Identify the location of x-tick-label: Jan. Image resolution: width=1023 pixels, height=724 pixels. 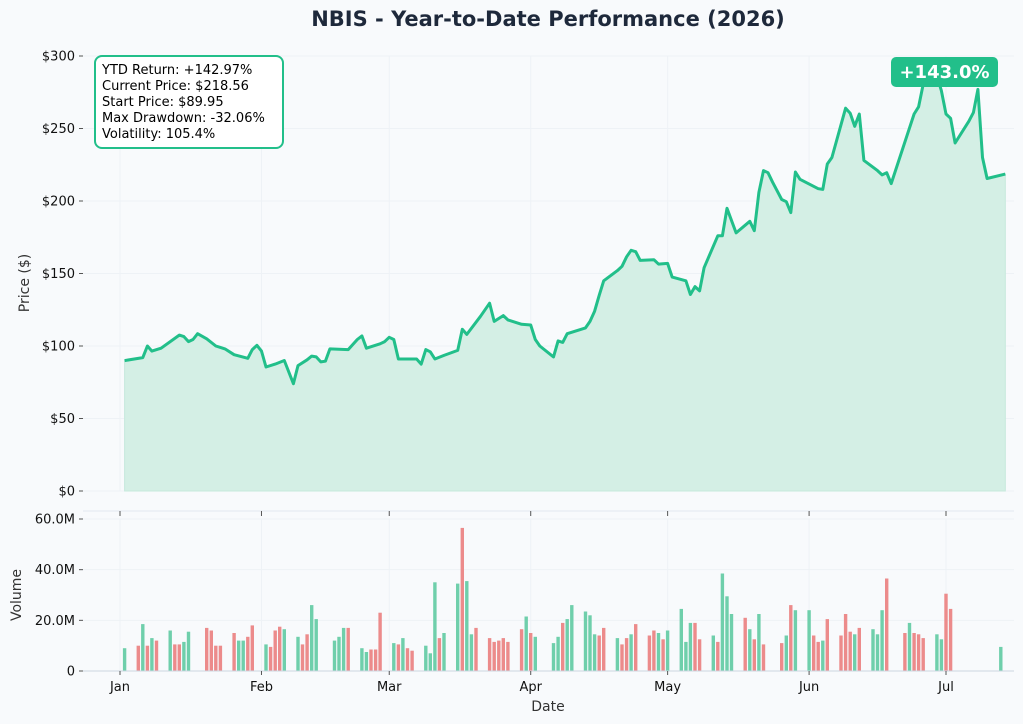
(119, 687).